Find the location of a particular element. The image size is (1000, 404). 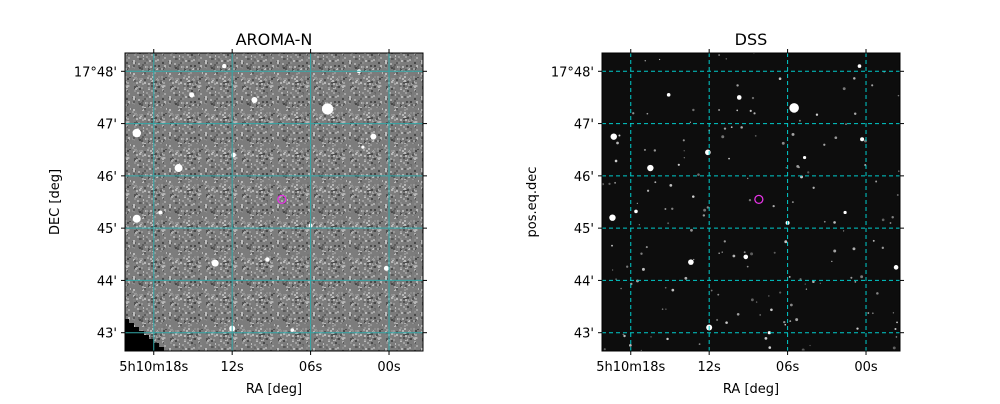

target-marker is located at coordinates (759, 199).